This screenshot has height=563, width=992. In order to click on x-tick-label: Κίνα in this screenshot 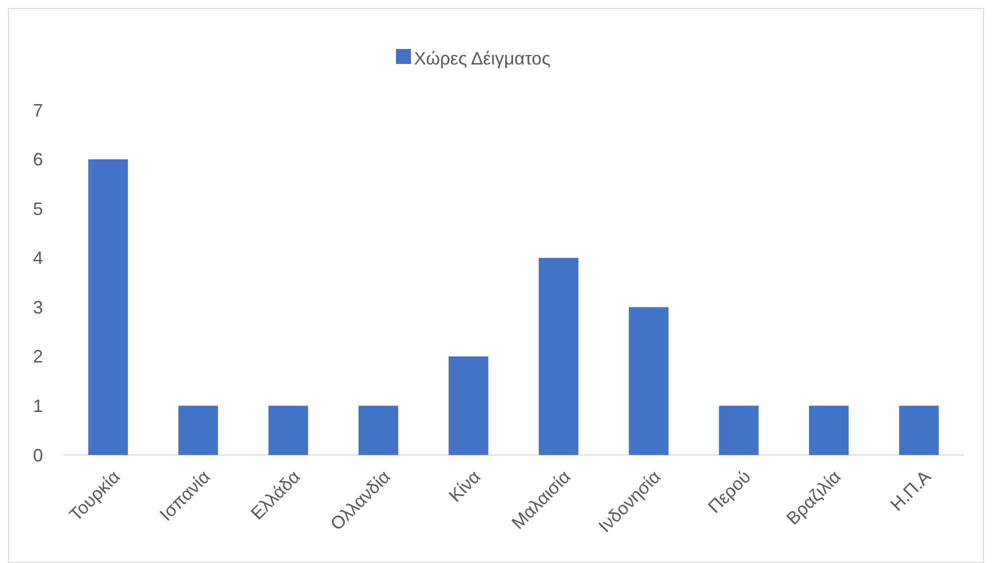, I will do `click(464, 486)`.